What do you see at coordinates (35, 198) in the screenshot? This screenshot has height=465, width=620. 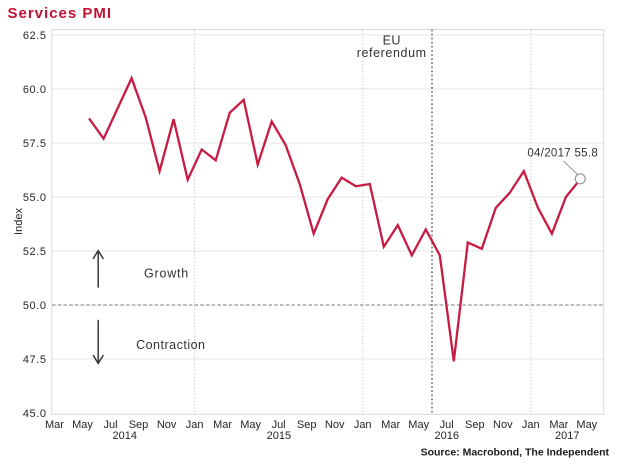 I see `svg-text: 55.0` at bounding box center [35, 198].